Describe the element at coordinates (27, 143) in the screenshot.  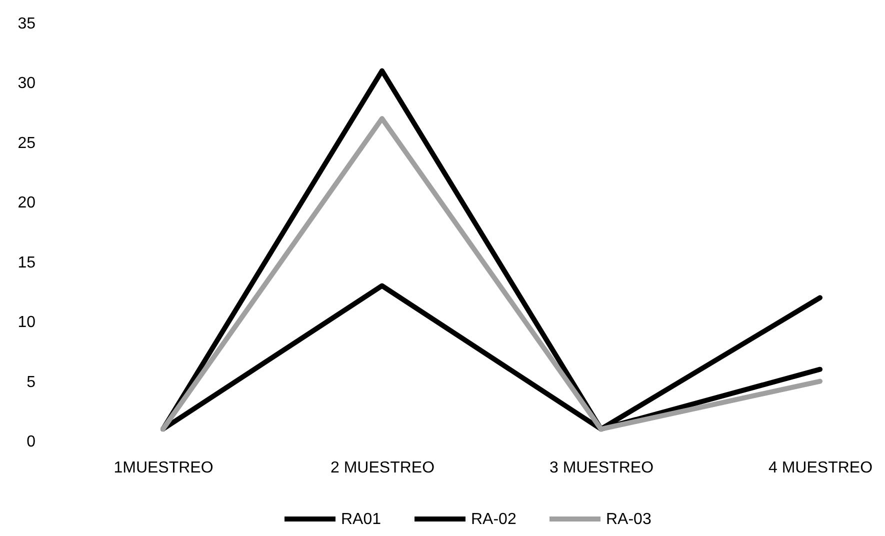
I see `y-tick-label: 25` at that location.